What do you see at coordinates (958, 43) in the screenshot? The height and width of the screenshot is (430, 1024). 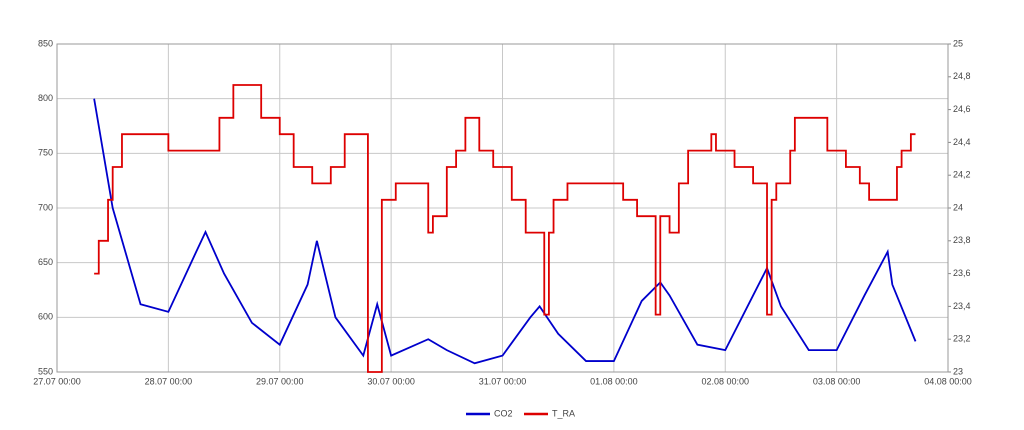 I see `y2-tick-label: 25` at bounding box center [958, 43].